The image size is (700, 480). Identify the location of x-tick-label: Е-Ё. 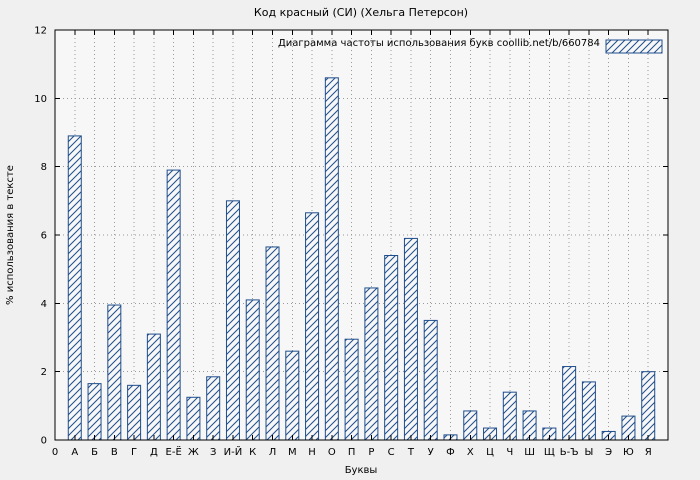
(174, 451).